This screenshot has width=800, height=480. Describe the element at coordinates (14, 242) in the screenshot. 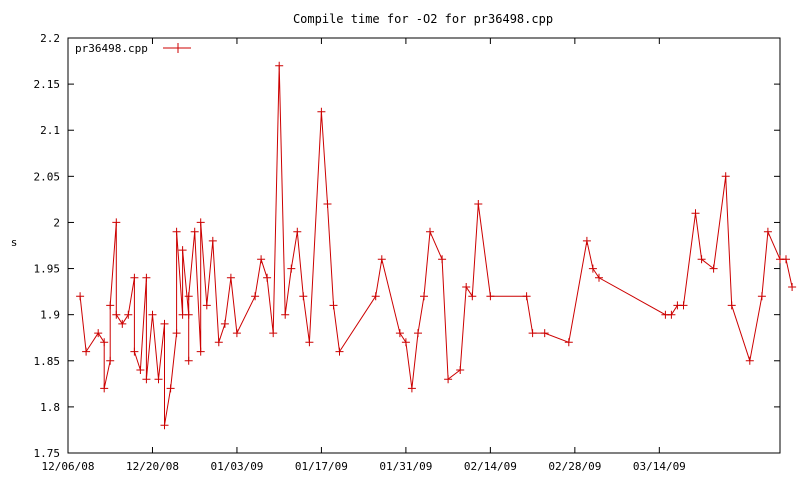

I see `y-axis-label: s` at that location.